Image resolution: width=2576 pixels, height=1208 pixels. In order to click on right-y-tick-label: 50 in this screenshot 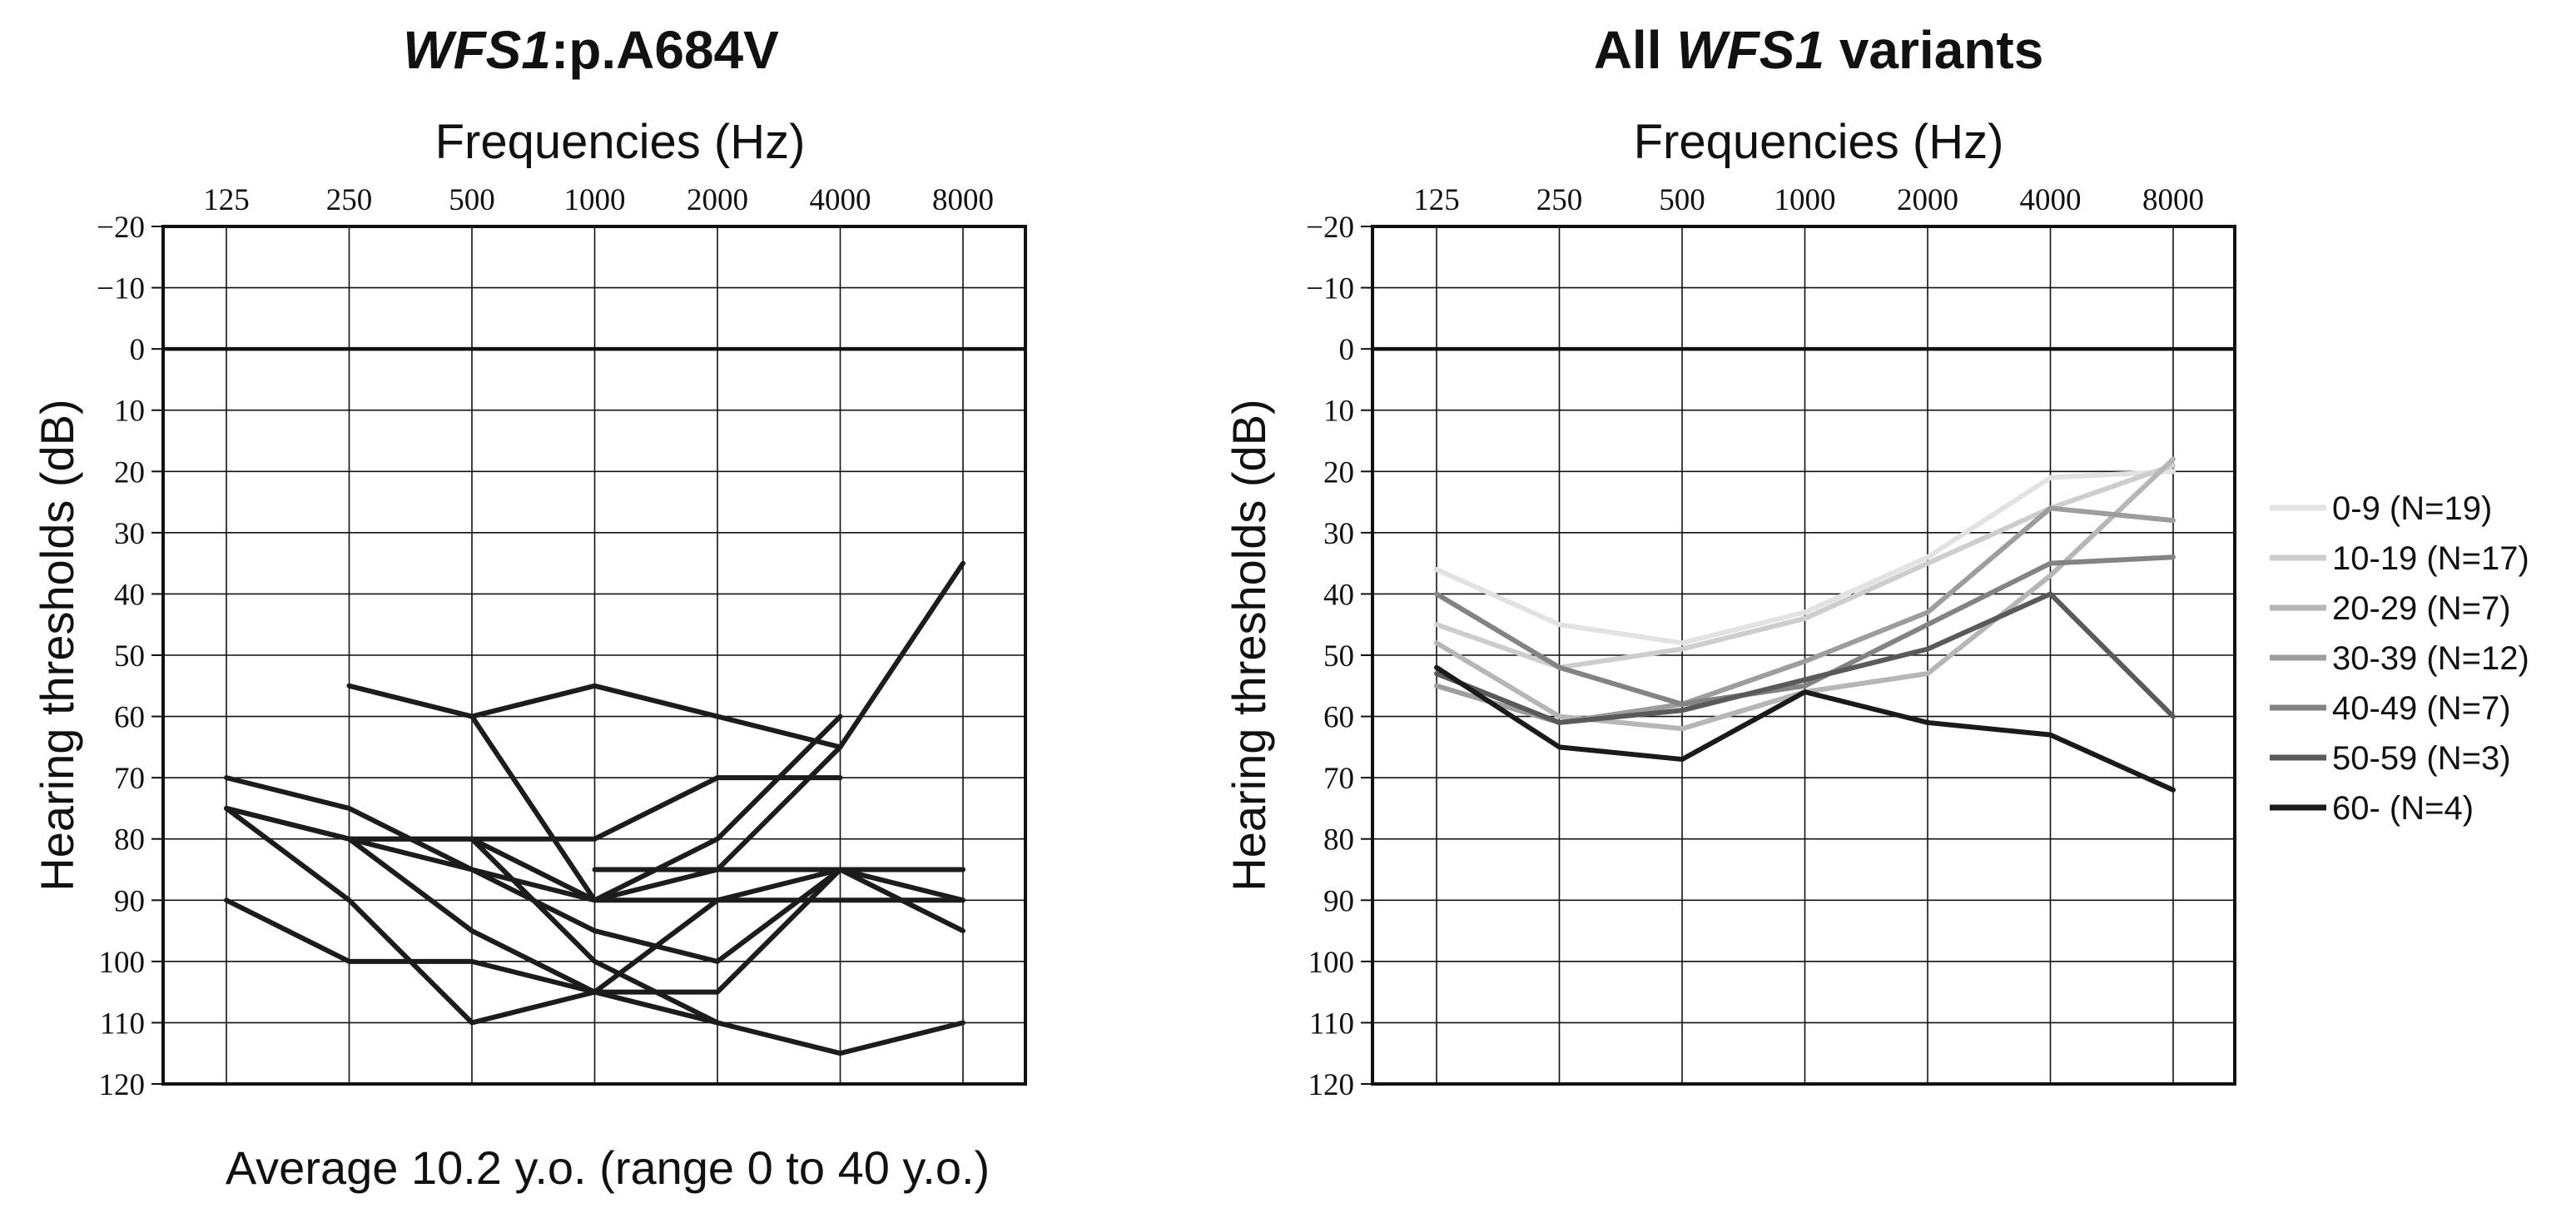, I will do `click(1338, 656)`.